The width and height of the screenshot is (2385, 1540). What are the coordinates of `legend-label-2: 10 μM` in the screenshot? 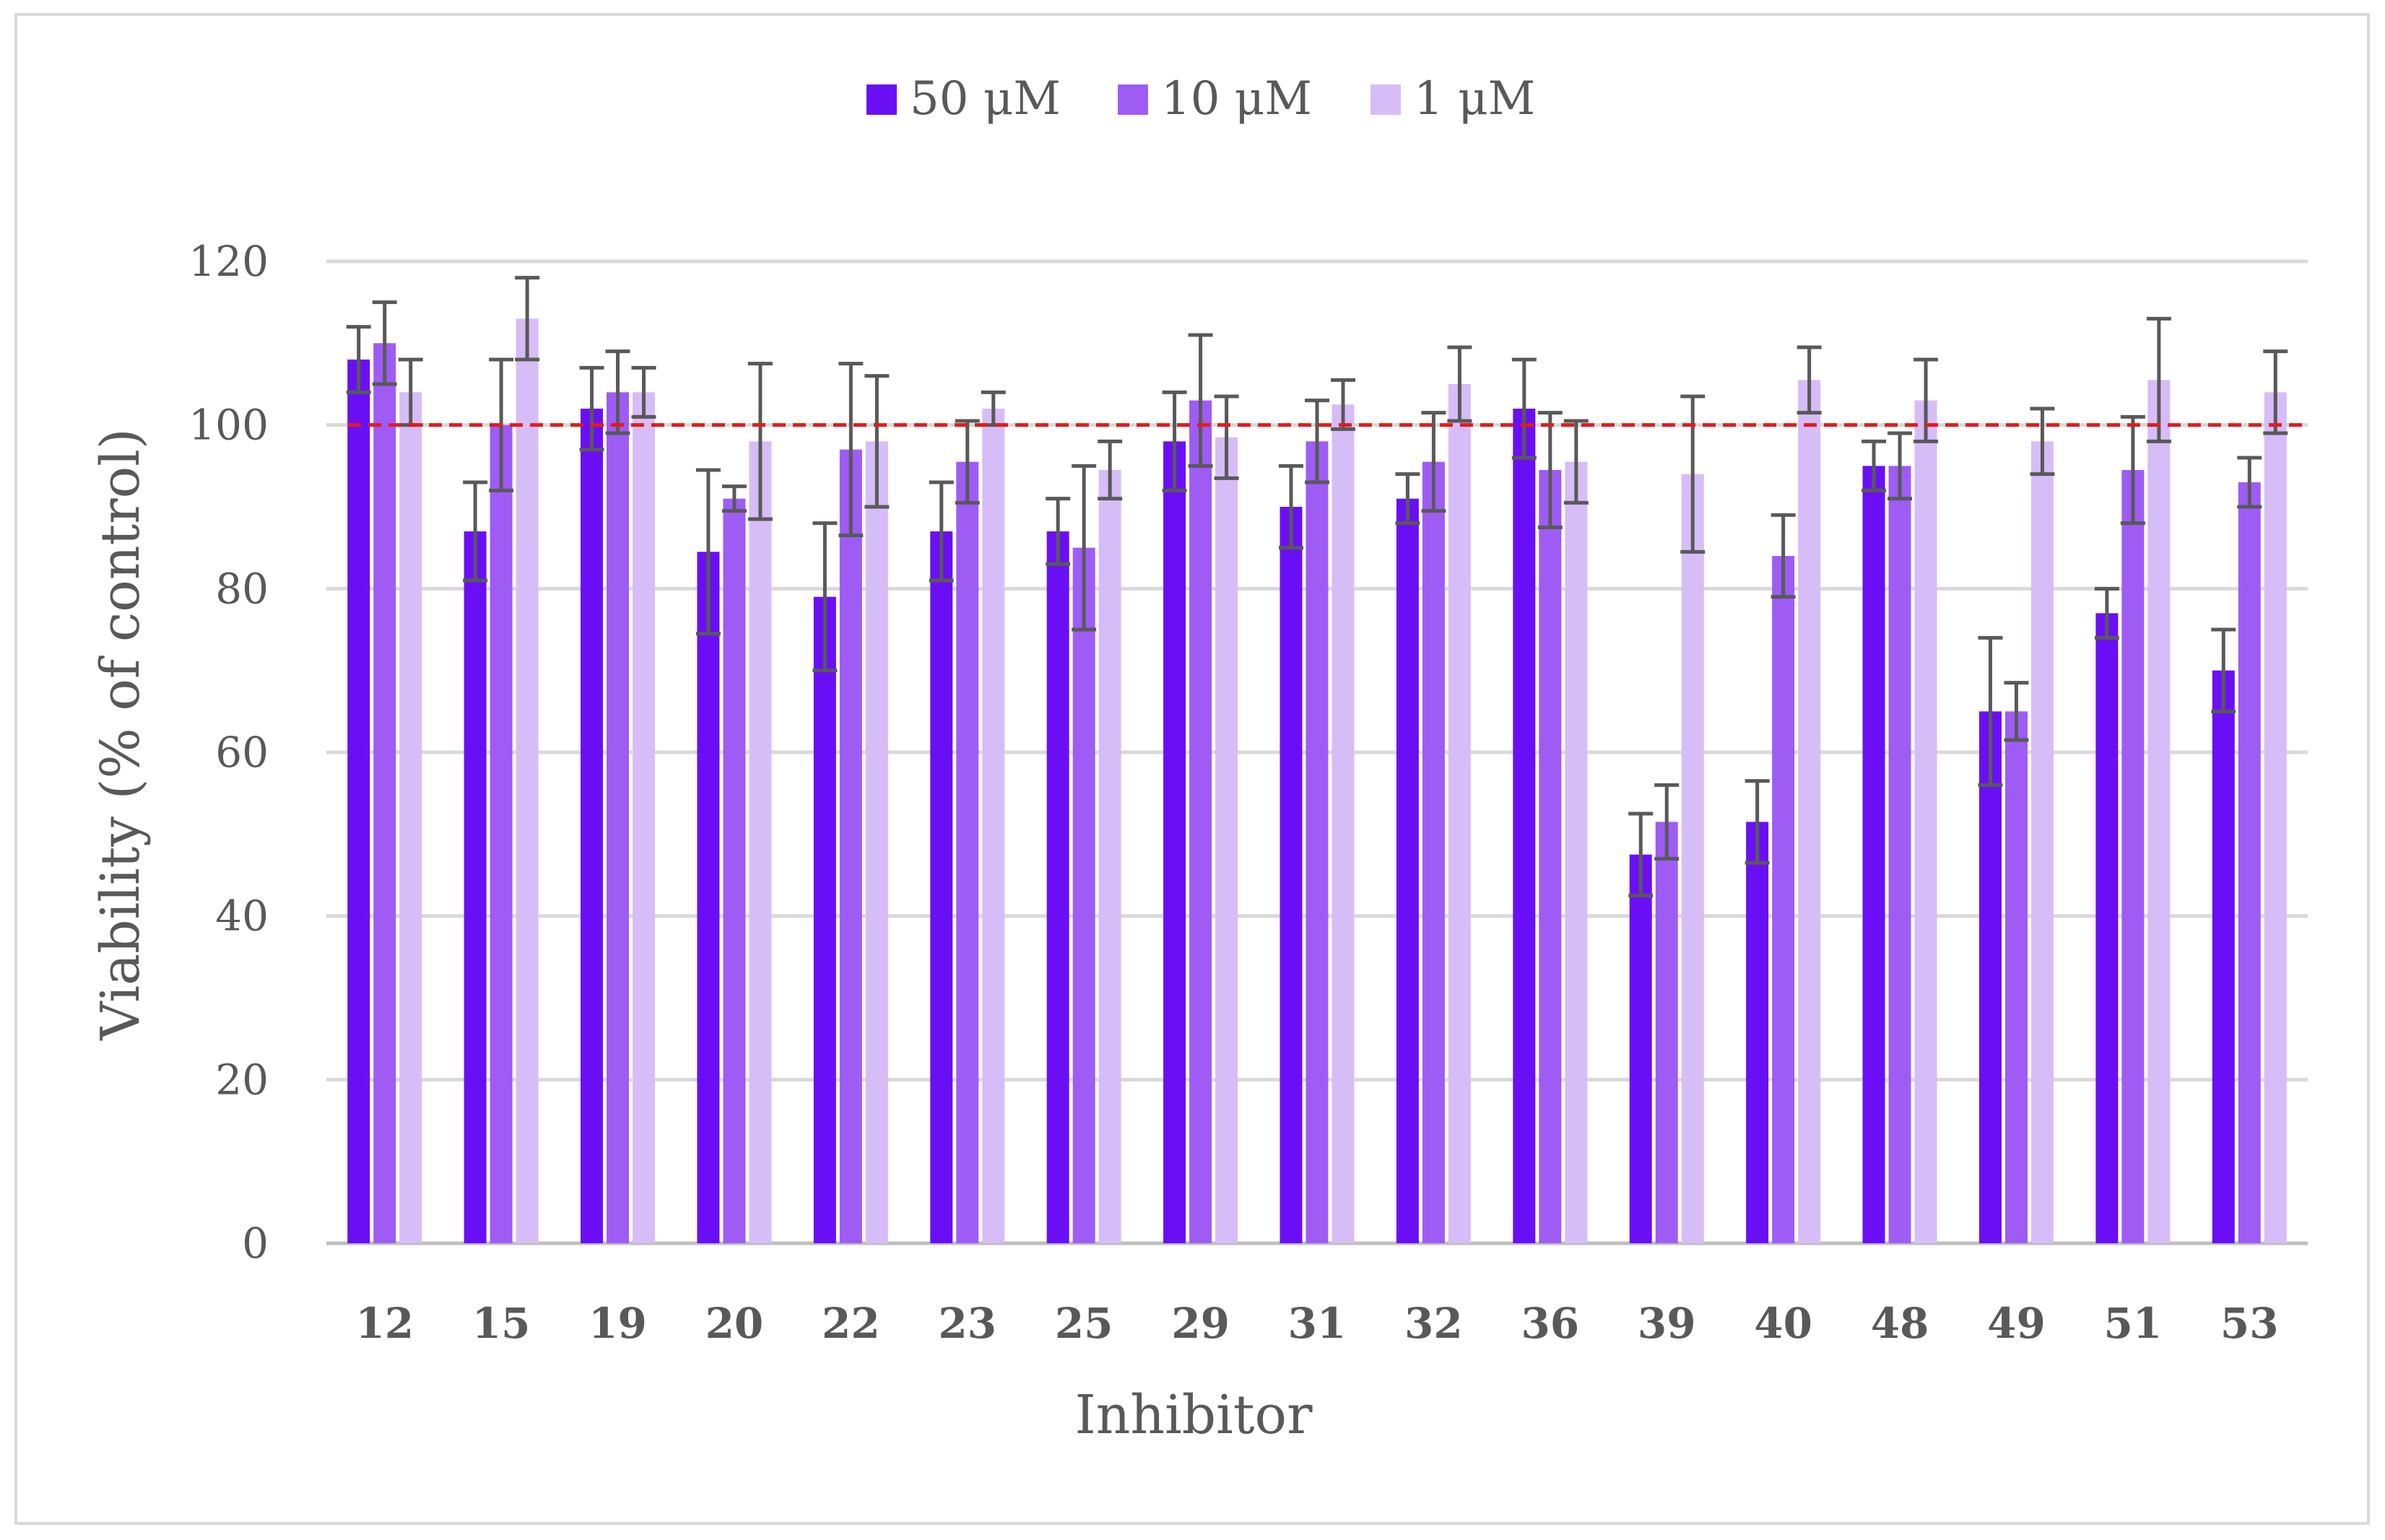 It's located at (1236, 99).